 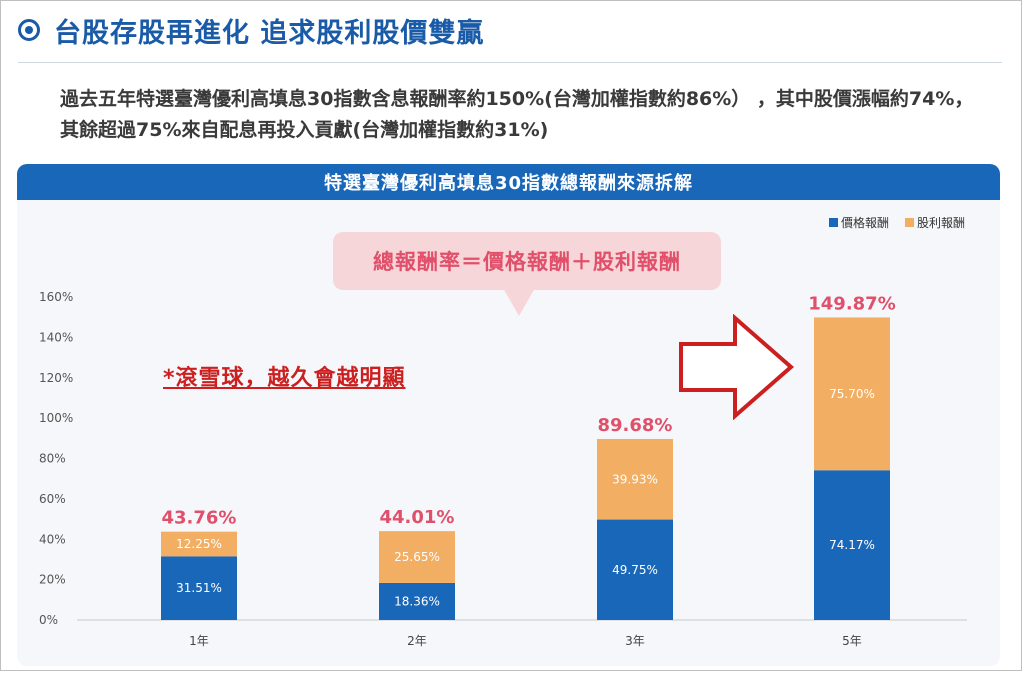 I want to click on segment-value-label: 49.75%, so click(x=635, y=570).